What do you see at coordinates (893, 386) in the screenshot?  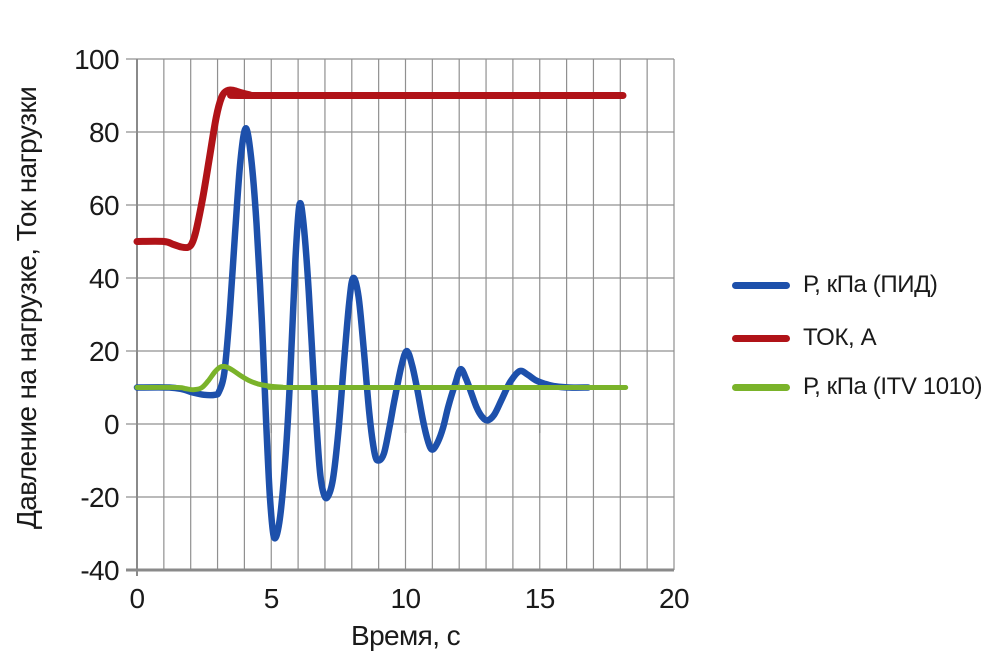 I see `legend-label-itv: Р, кПа (ITV 1010)` at bounding box center [893, 386].